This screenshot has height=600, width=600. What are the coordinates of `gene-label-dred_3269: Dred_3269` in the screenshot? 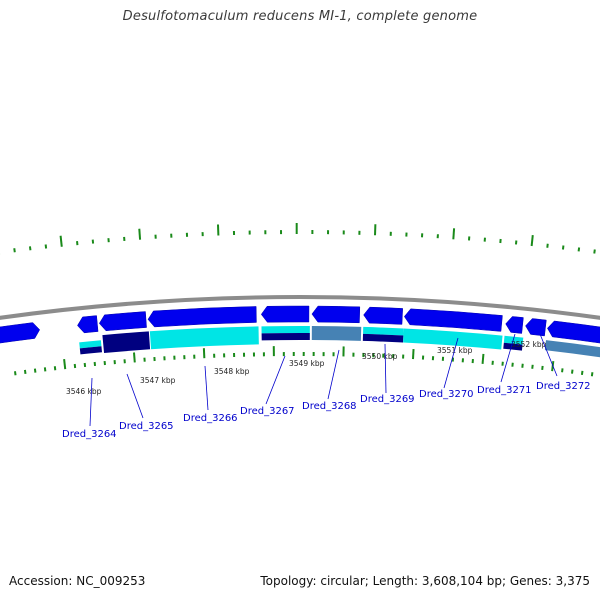 It's located at (387, 399).